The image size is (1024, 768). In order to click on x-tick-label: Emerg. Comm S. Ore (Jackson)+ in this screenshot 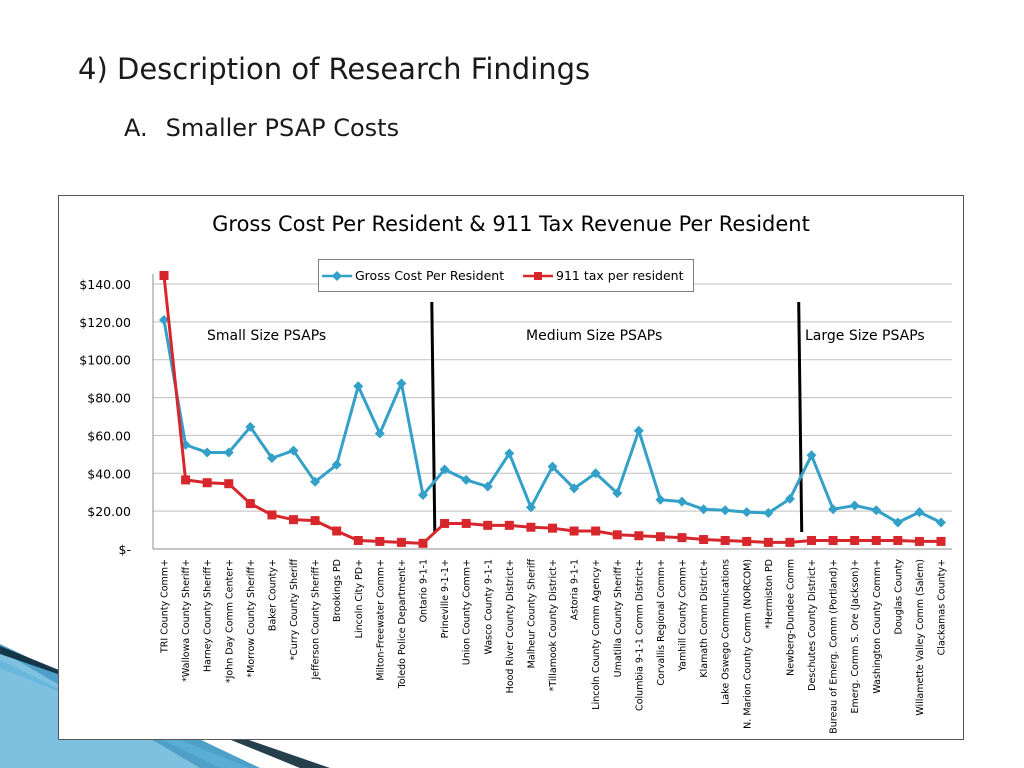, I will do `click(855, 636)`.